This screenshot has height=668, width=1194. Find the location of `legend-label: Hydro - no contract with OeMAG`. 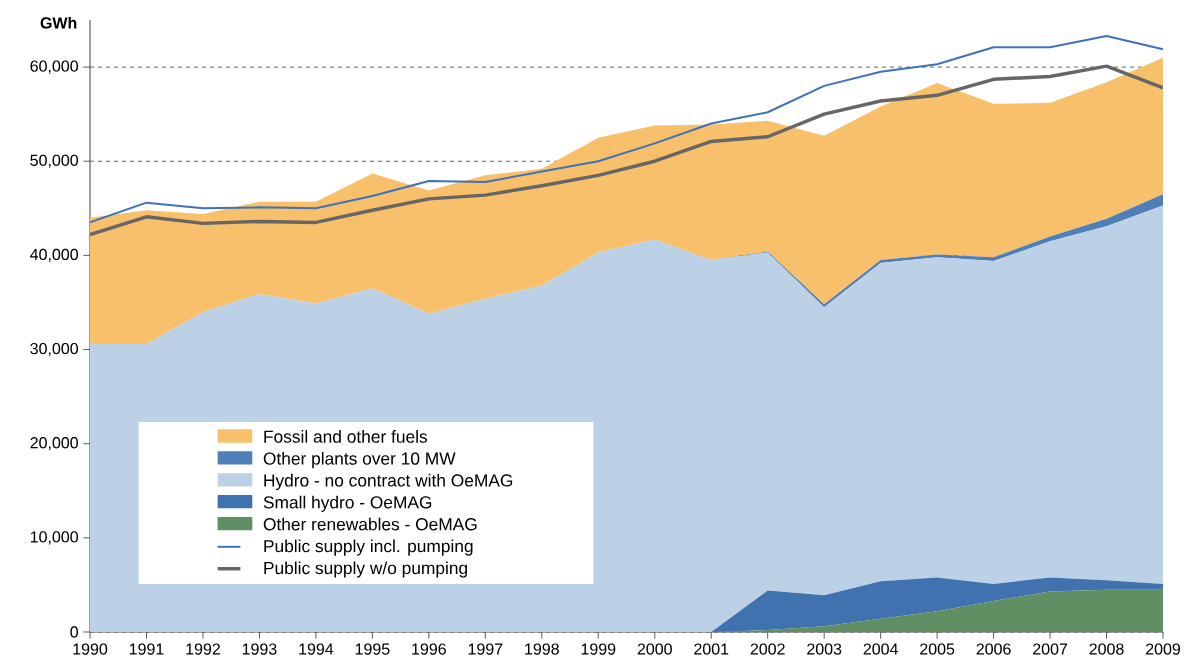

legend-label: Hydro - no contract with OeMAG is located at coordinates (388, 482).